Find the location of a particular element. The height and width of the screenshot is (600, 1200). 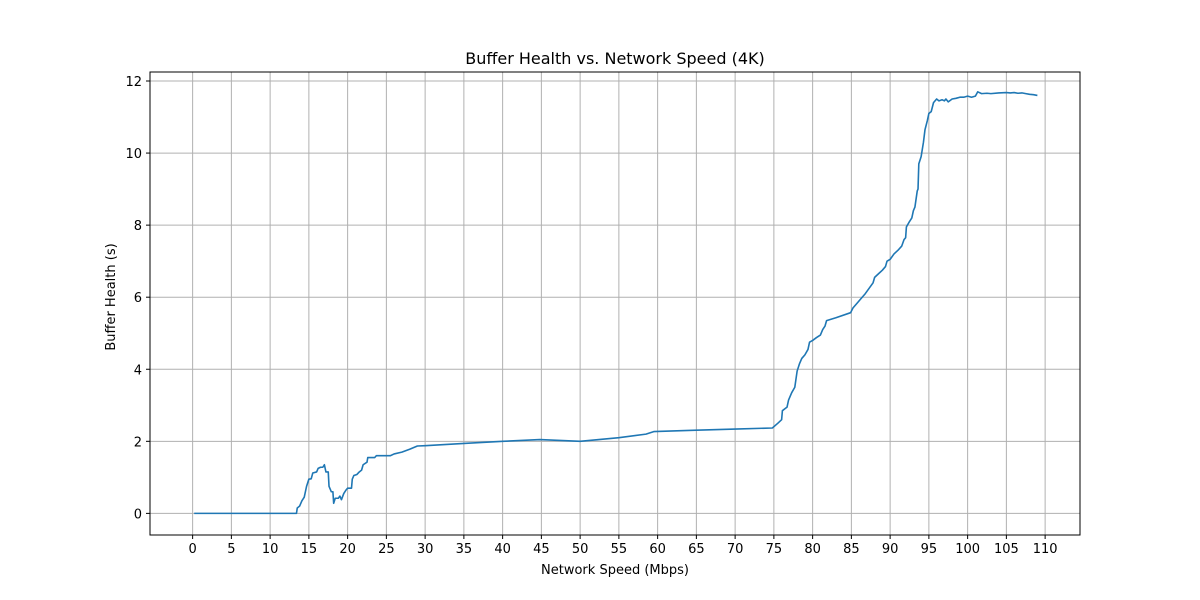

x-tick-label: 15 is located at coordinates (309, 549).